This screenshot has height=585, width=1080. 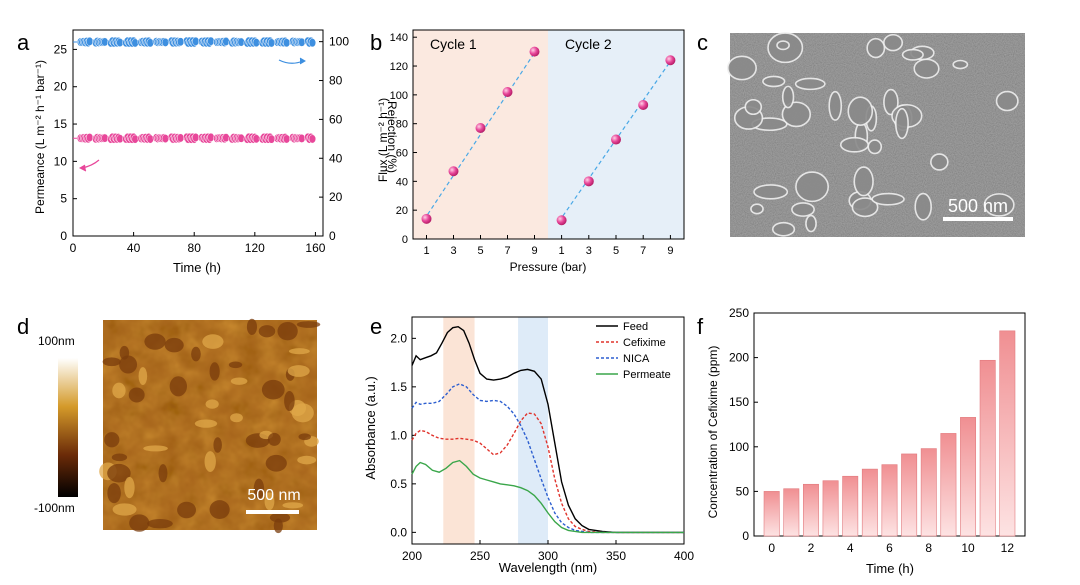 What do you see at coordinates (392, 137) in the screenshot?
I see `chart-a-y2label: Rejection (%)` at bounding box center [392, 137].